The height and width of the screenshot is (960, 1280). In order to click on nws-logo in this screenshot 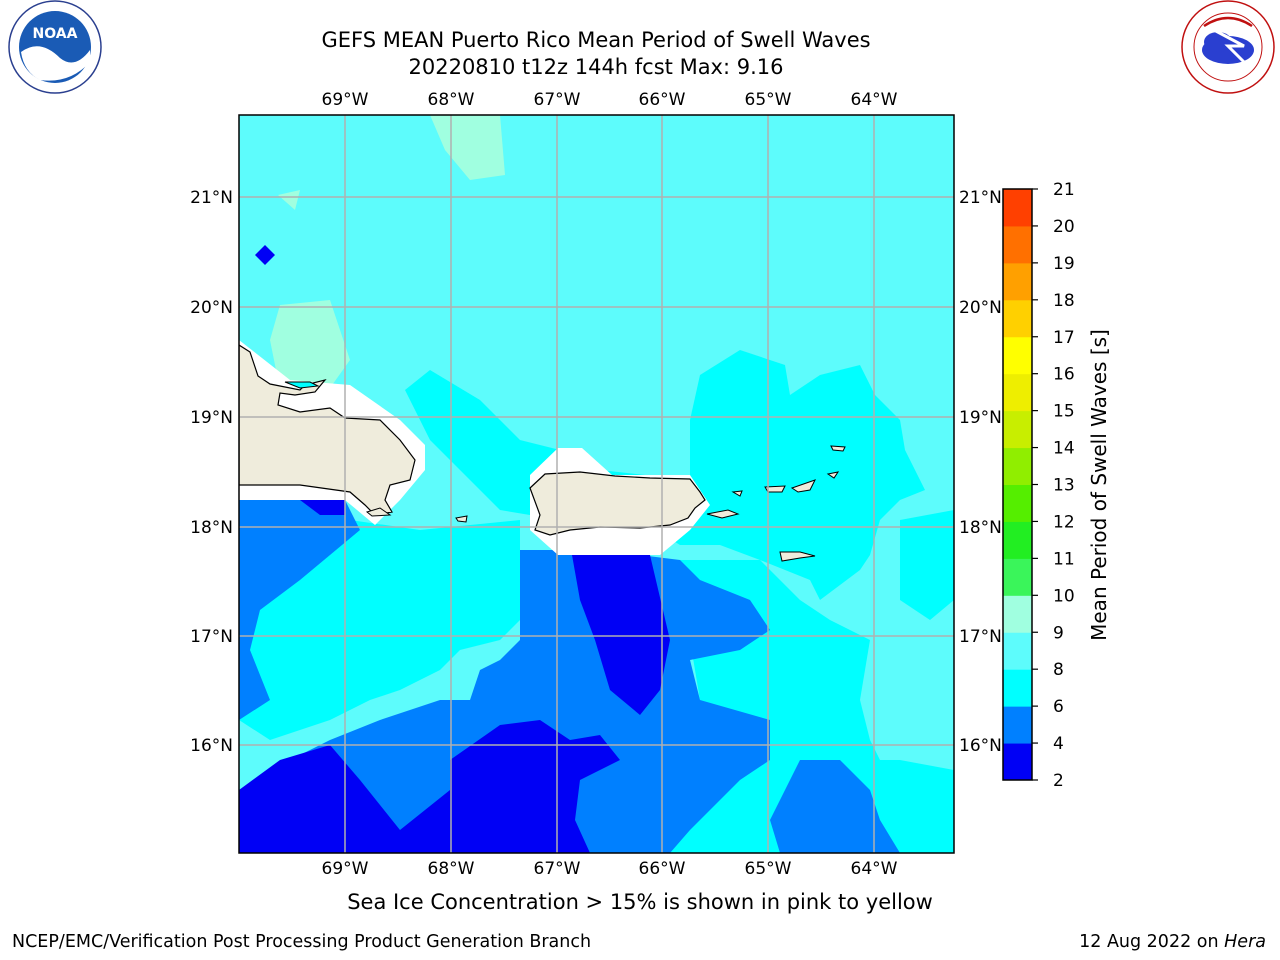, I will do `click(1228, 47)`.